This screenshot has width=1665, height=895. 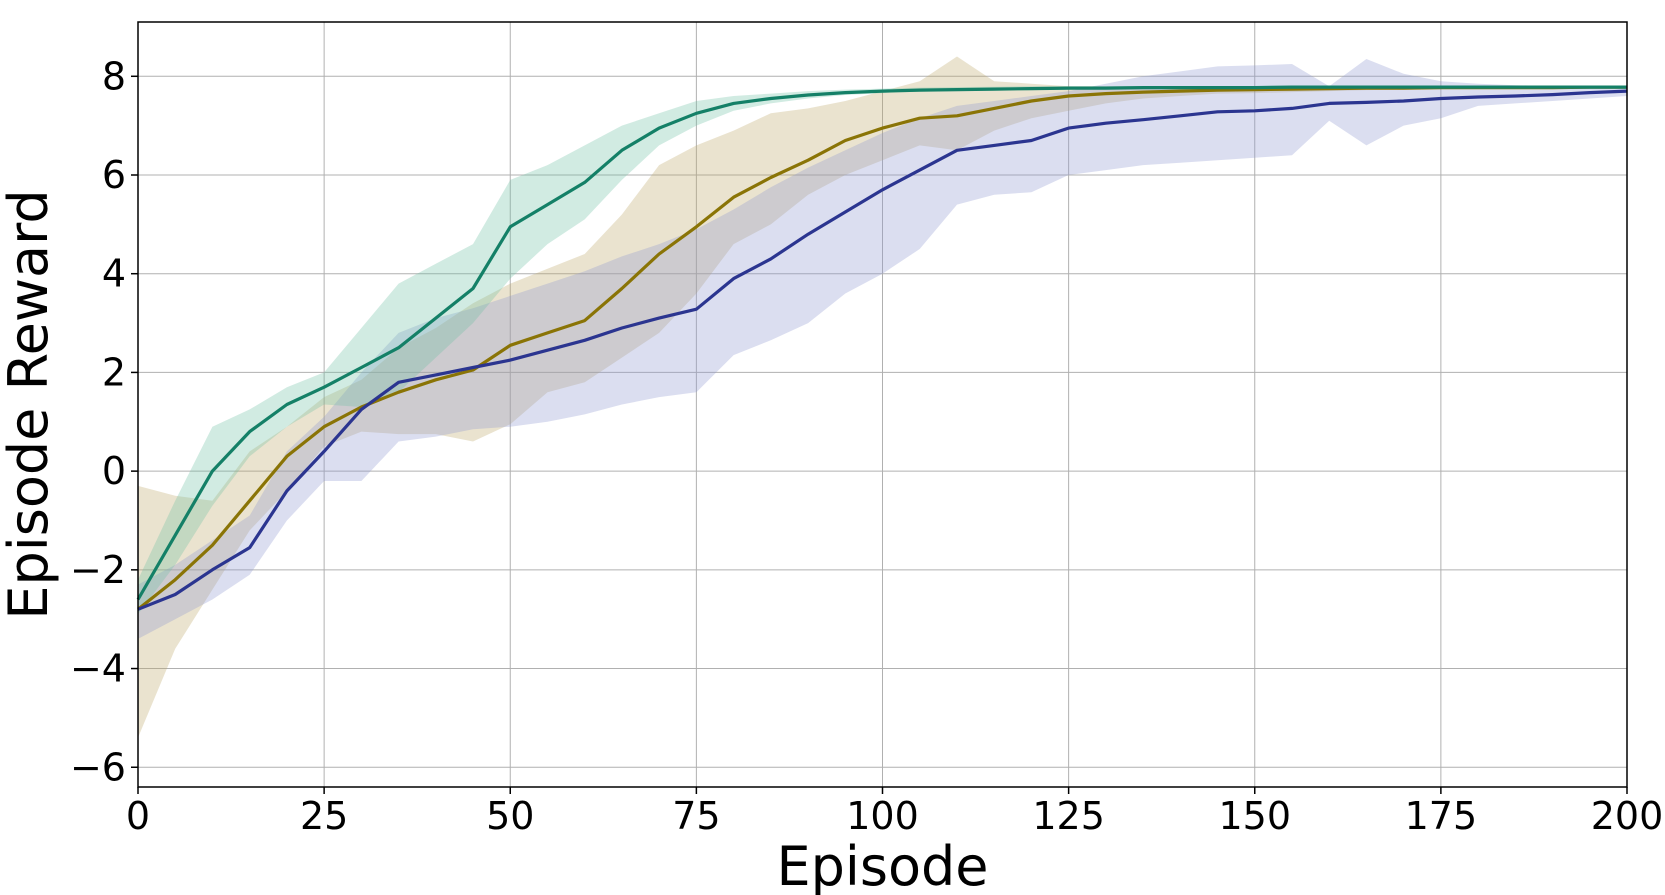 What do you see at coordinates (138, 816) in the screenshot?
I see `x-tick-label: 0` at bounding box center [138, 816].